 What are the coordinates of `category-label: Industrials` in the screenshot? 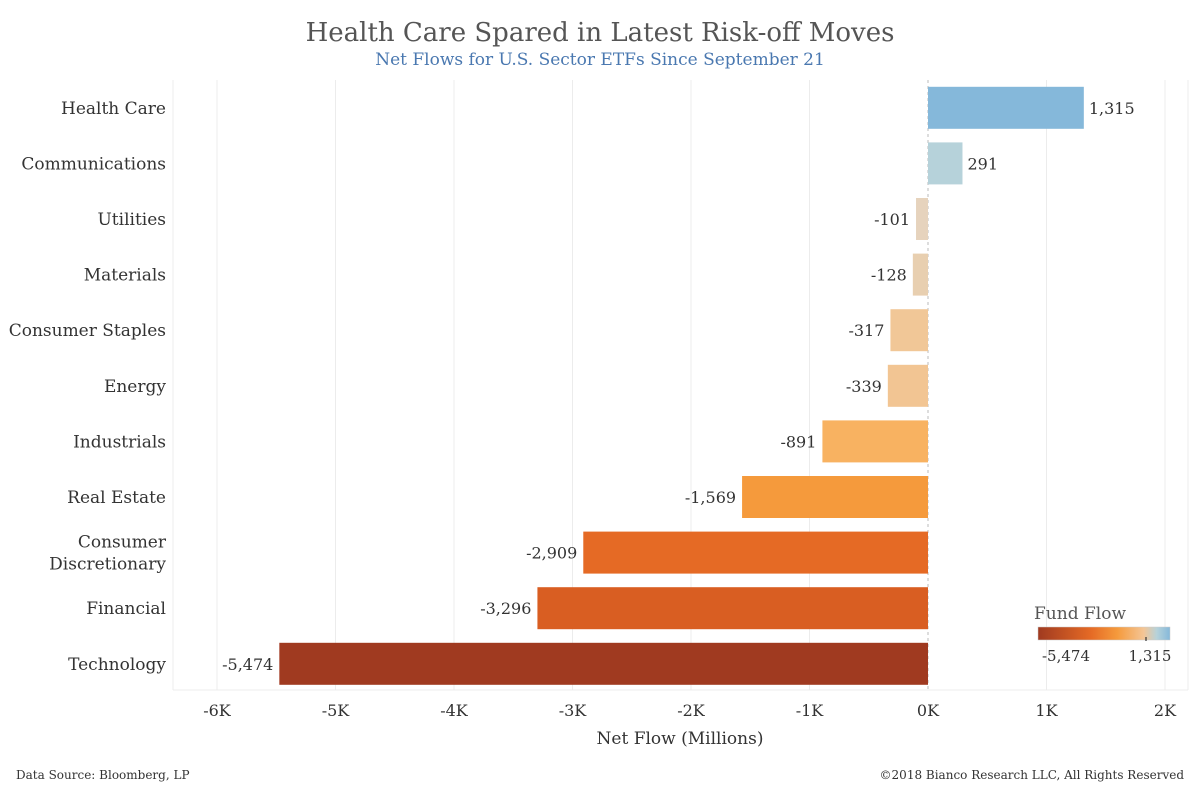 It's located at (119, 442).